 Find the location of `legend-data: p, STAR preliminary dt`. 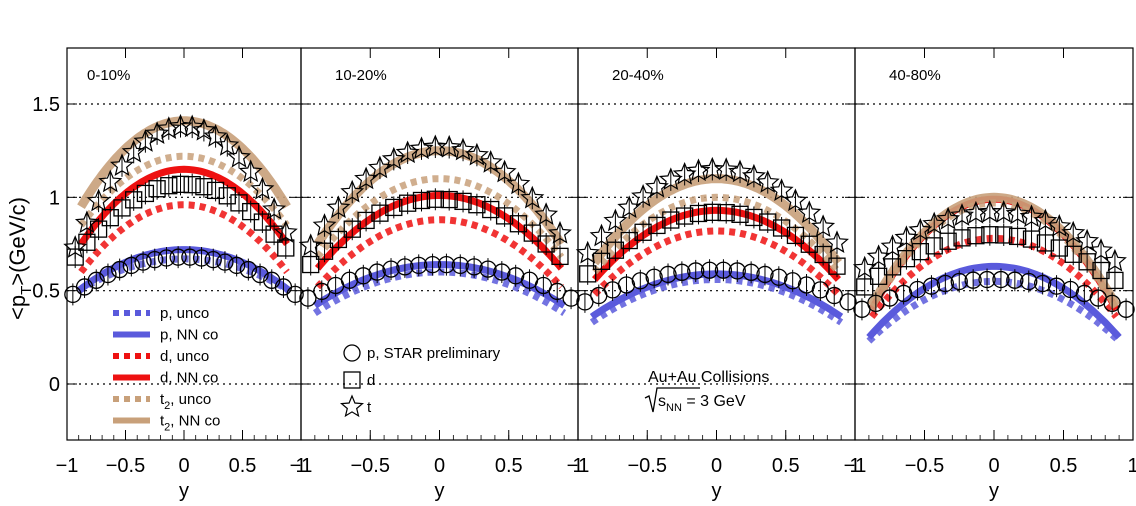

legend-data: p, STAR preliminary dt is located at coordinates (420, 381).